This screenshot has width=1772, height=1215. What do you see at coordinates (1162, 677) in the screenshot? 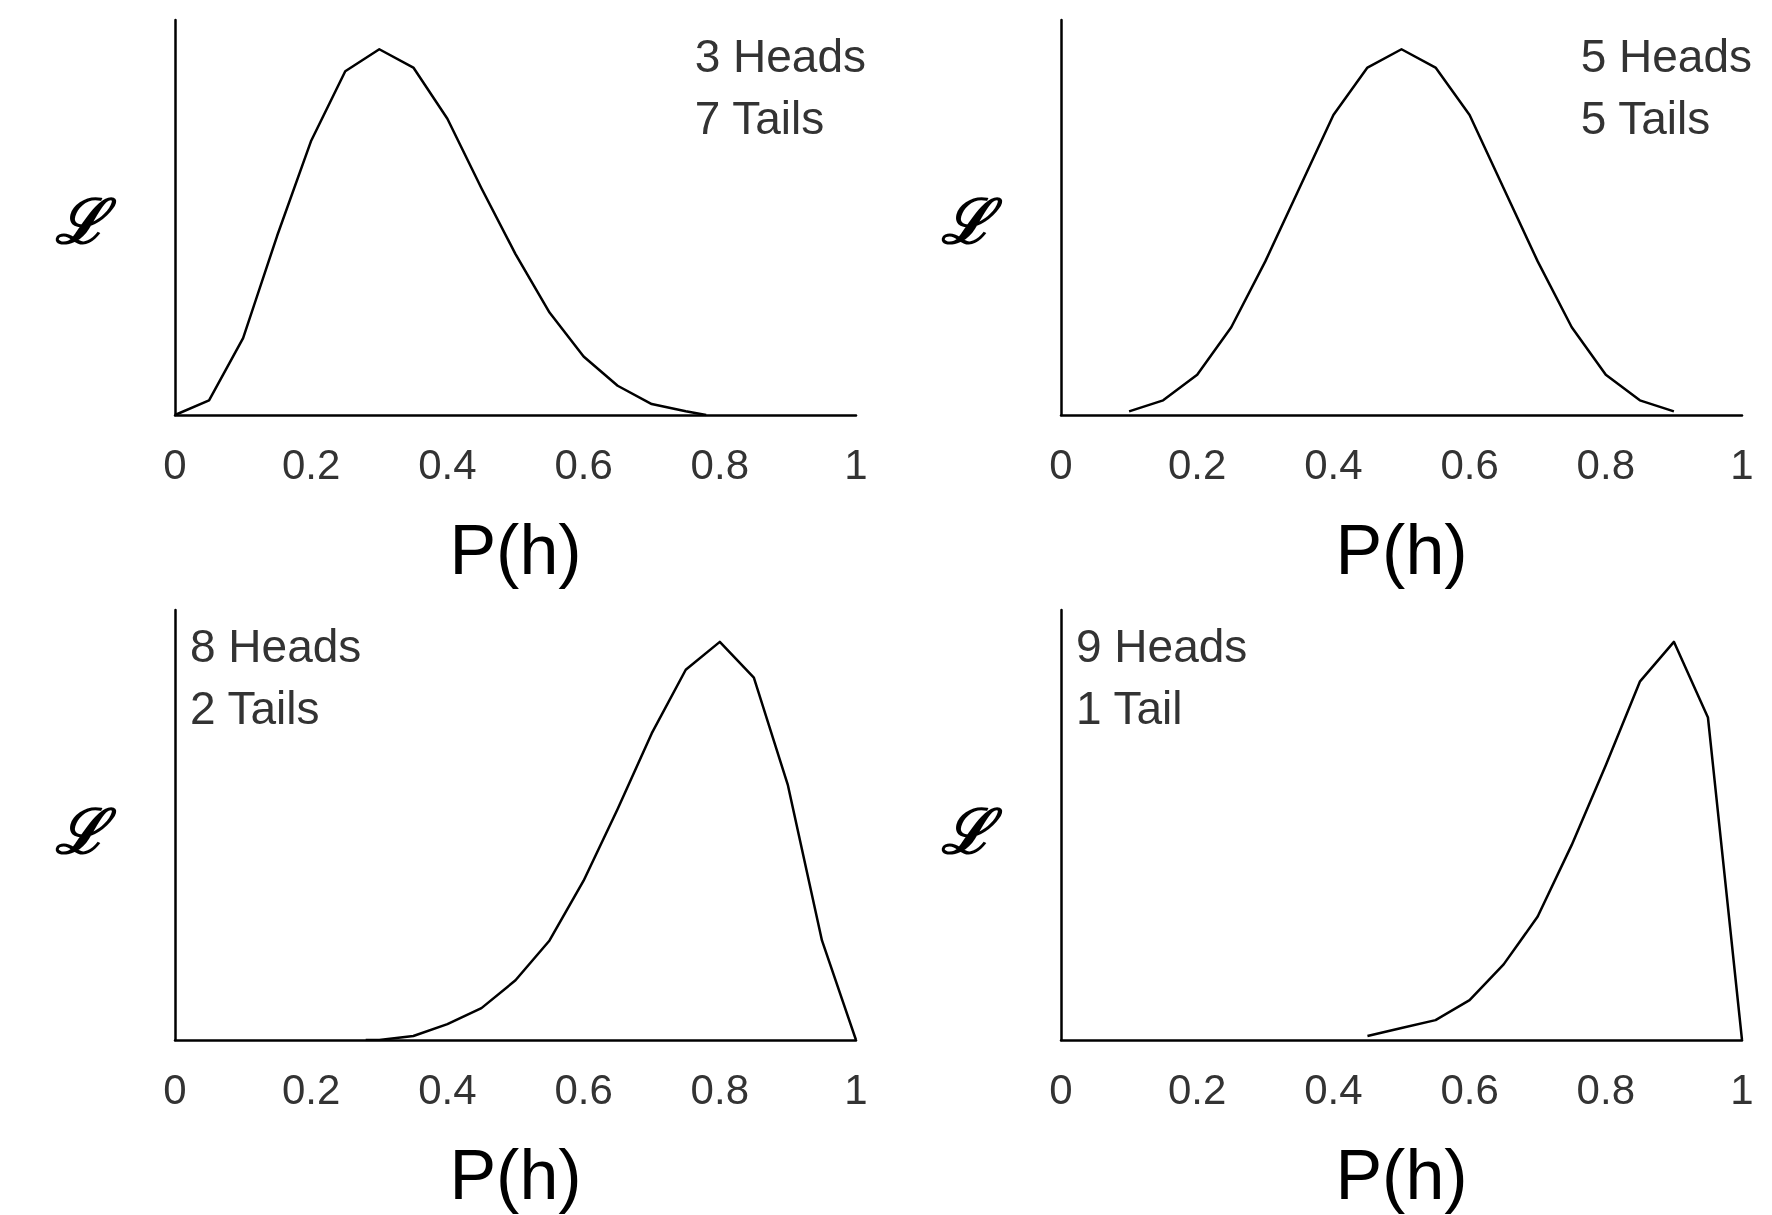
I see `annotation: 9 Heads 1 Tail` at bounding box center [1162, 677].